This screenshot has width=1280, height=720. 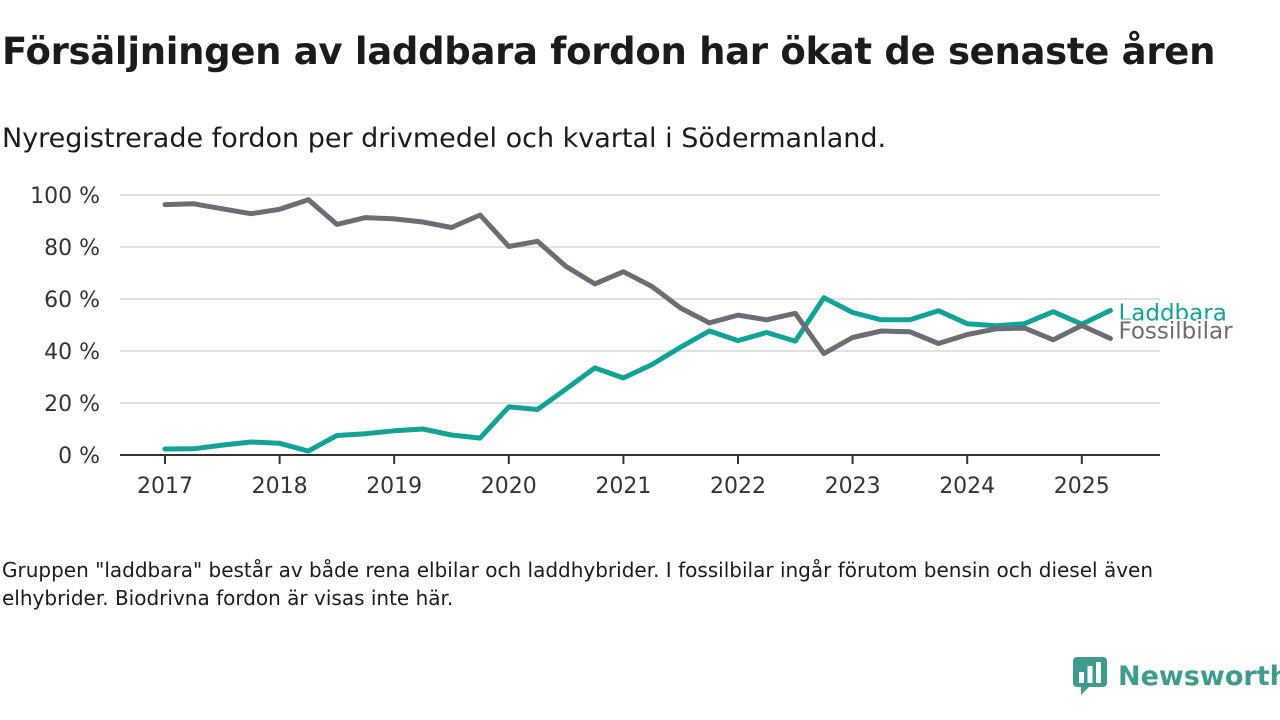 I want to click on newsworthy-logo-text: Newsworthy, so click(x=1199, y=676).